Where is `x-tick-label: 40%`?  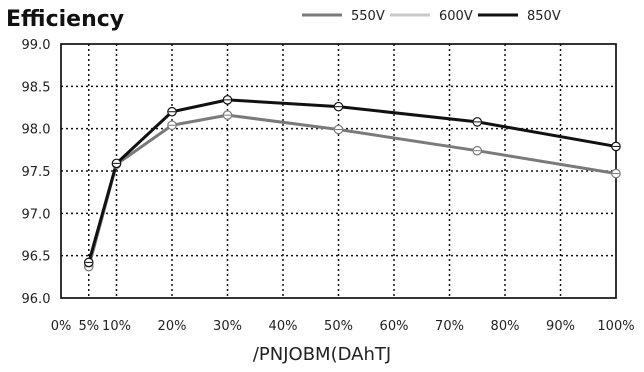
x-tick-label: 40% is located at coordinates (283, 326).